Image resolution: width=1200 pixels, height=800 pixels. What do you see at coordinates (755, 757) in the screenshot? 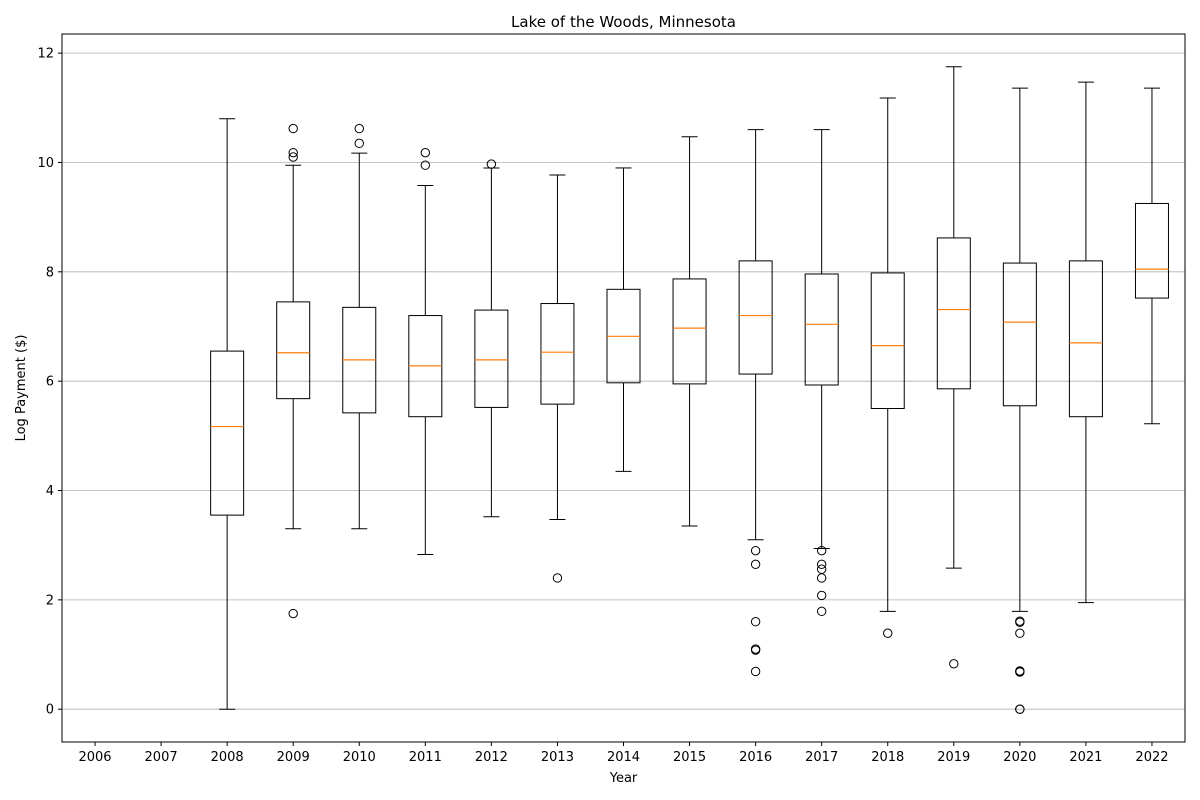
I see `x-tick-label: 2016` at bounding box center [755, 757].